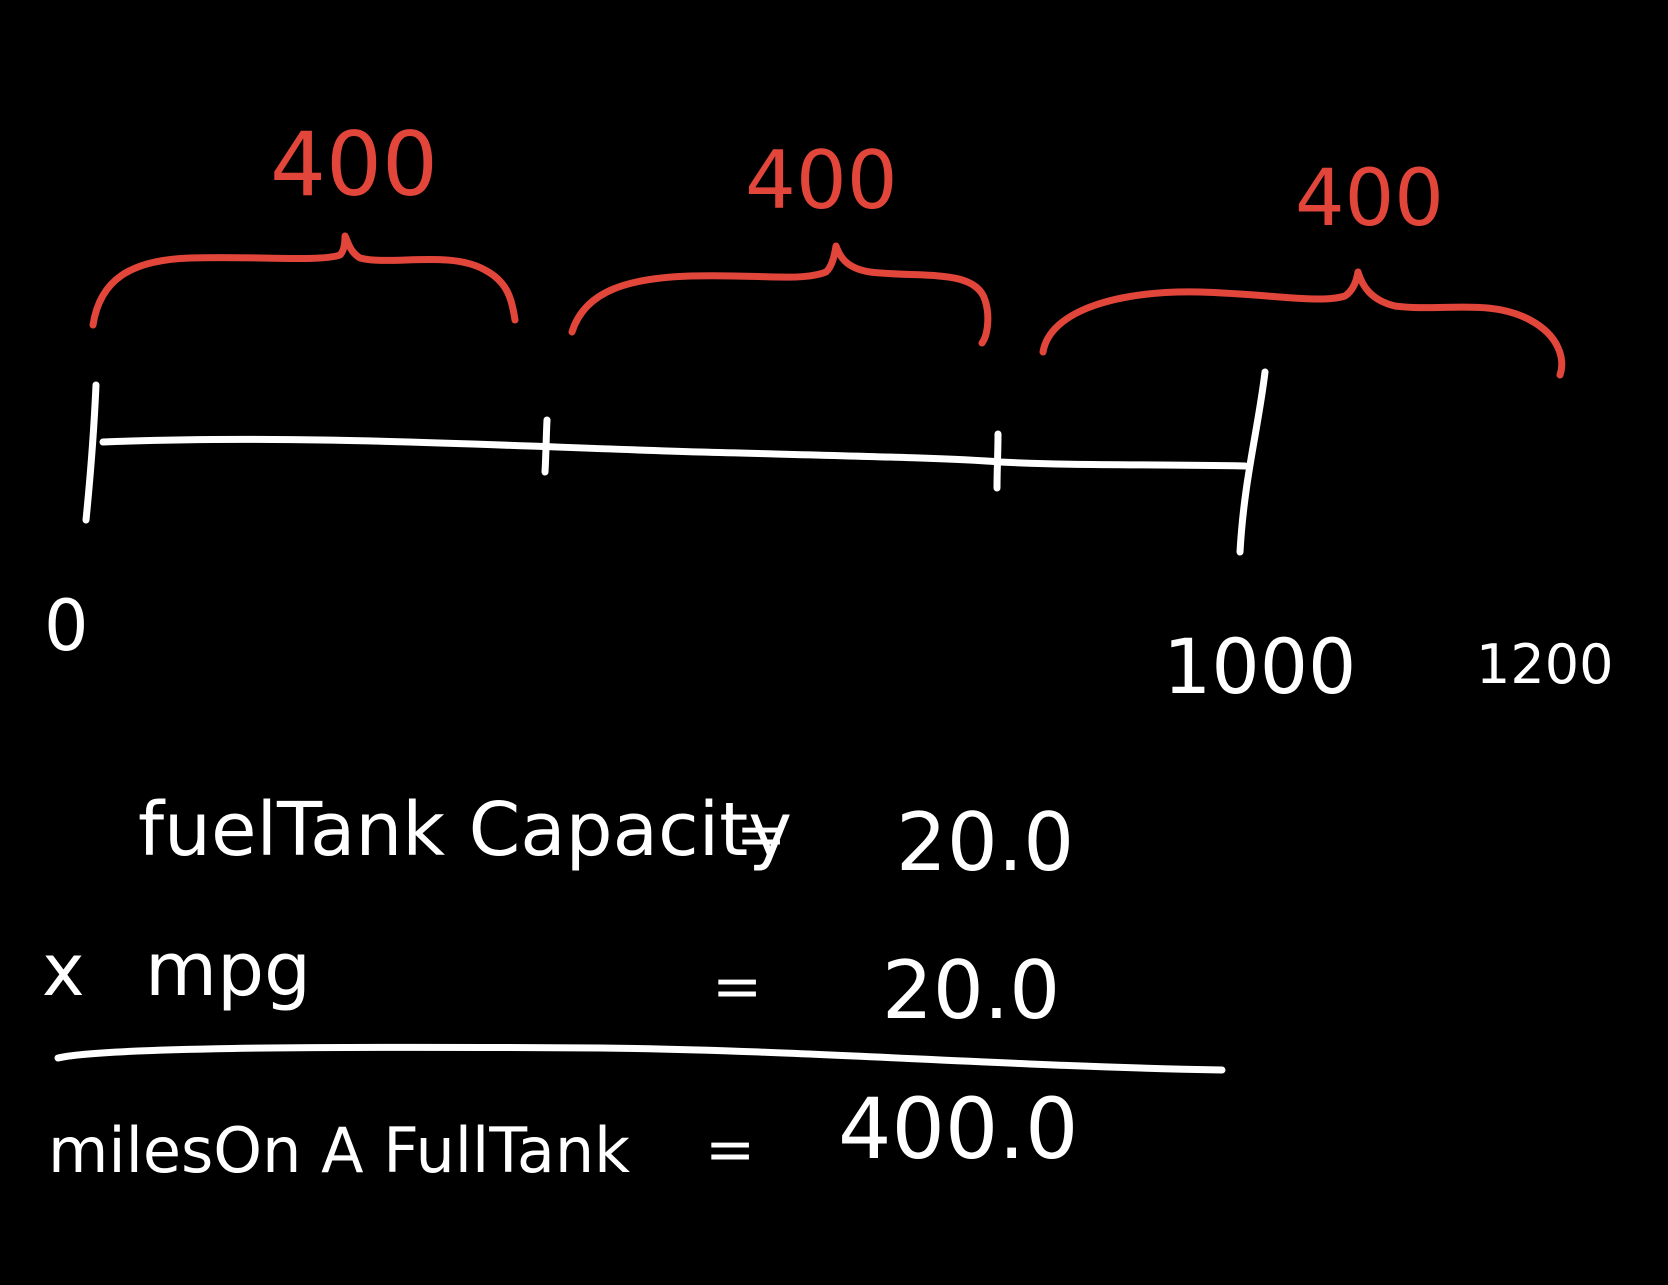 The height and width of the screenshot is (1285, 1668). I want to click on segment-label-1: 400, so click(354, 164).